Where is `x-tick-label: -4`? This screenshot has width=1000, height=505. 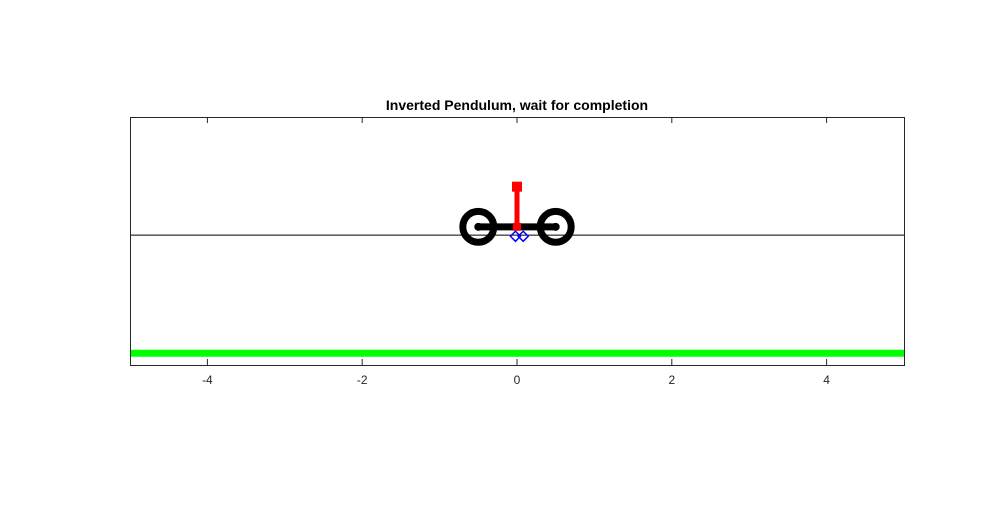
x-tick-label: -4 is located at coordinates (207, 380).